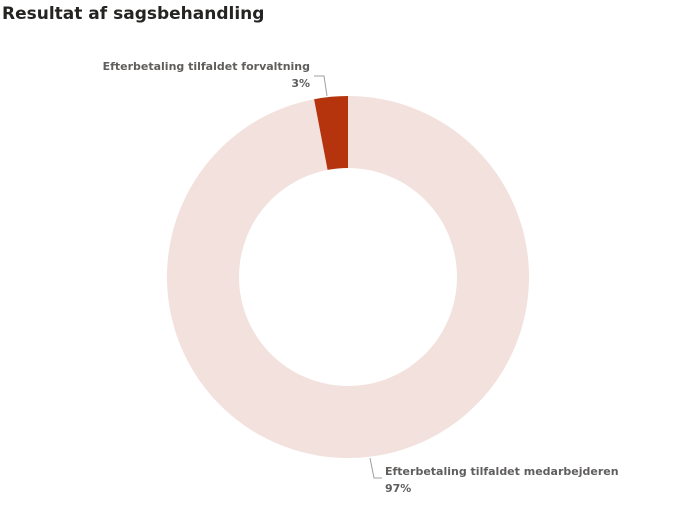 The width and height of the screenshot is (696, 522). I want to click on data-label-category: Efterbetaling tilfaldet forvaltning, so click(206, 66).